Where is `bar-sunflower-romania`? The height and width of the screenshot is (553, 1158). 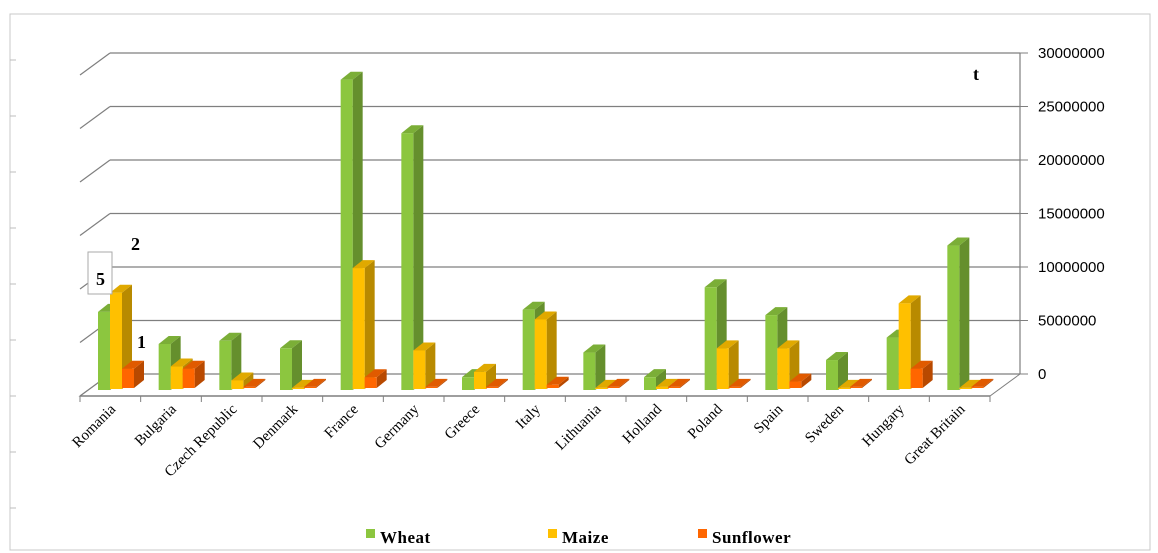 bar-sunflower-romania is located at coordinates (133, 374).